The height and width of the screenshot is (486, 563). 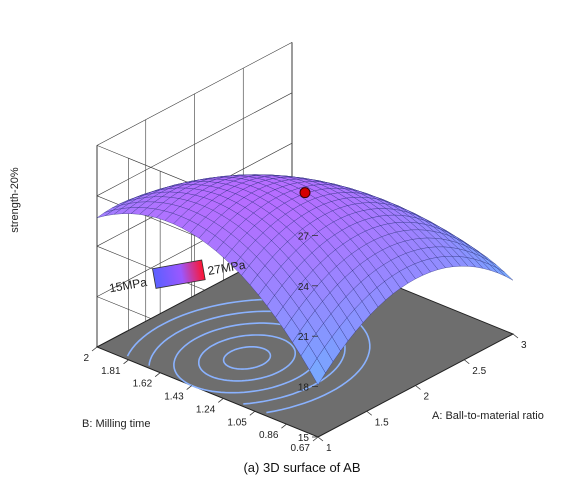 I want to click on color-legend: 15MPa 27MPa, so click(x=177, y=277).